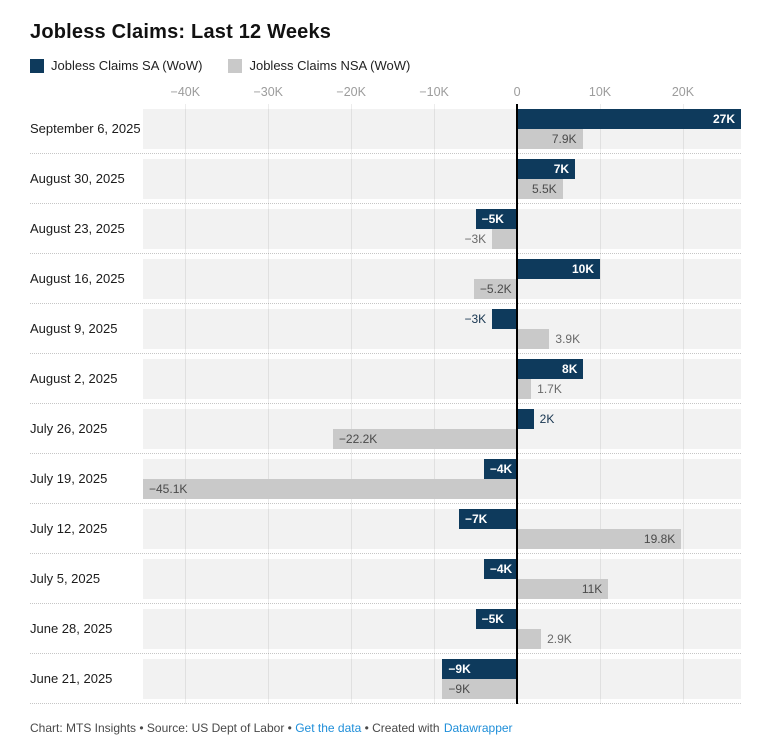 Image resolution: width=765 pixels, height=749 pixels. Describe the element at coordinates (442, 628) in the screenshot. I see `row-band: −5K 2.9K` at that location.